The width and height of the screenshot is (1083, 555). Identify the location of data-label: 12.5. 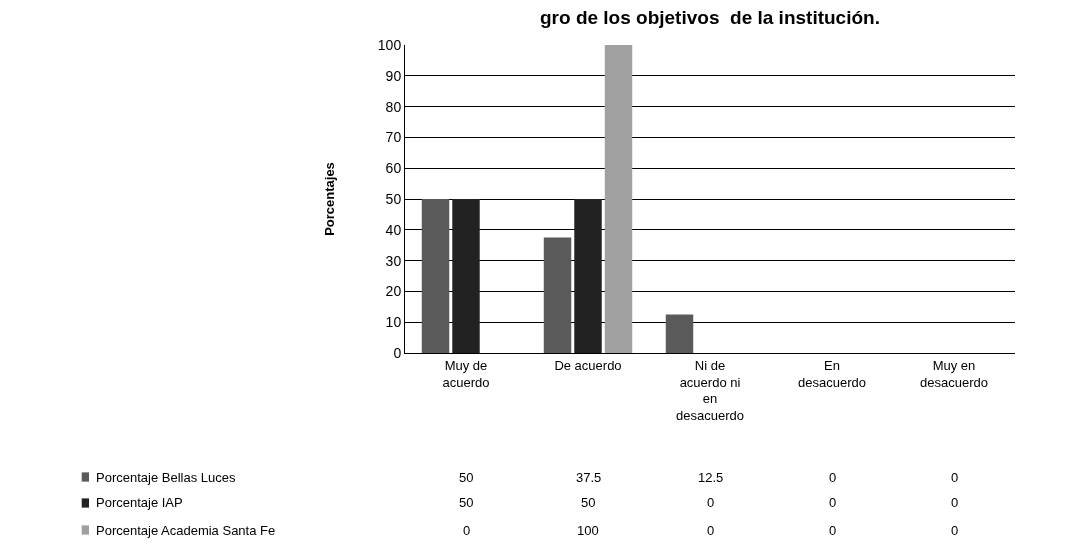
(711, 477).